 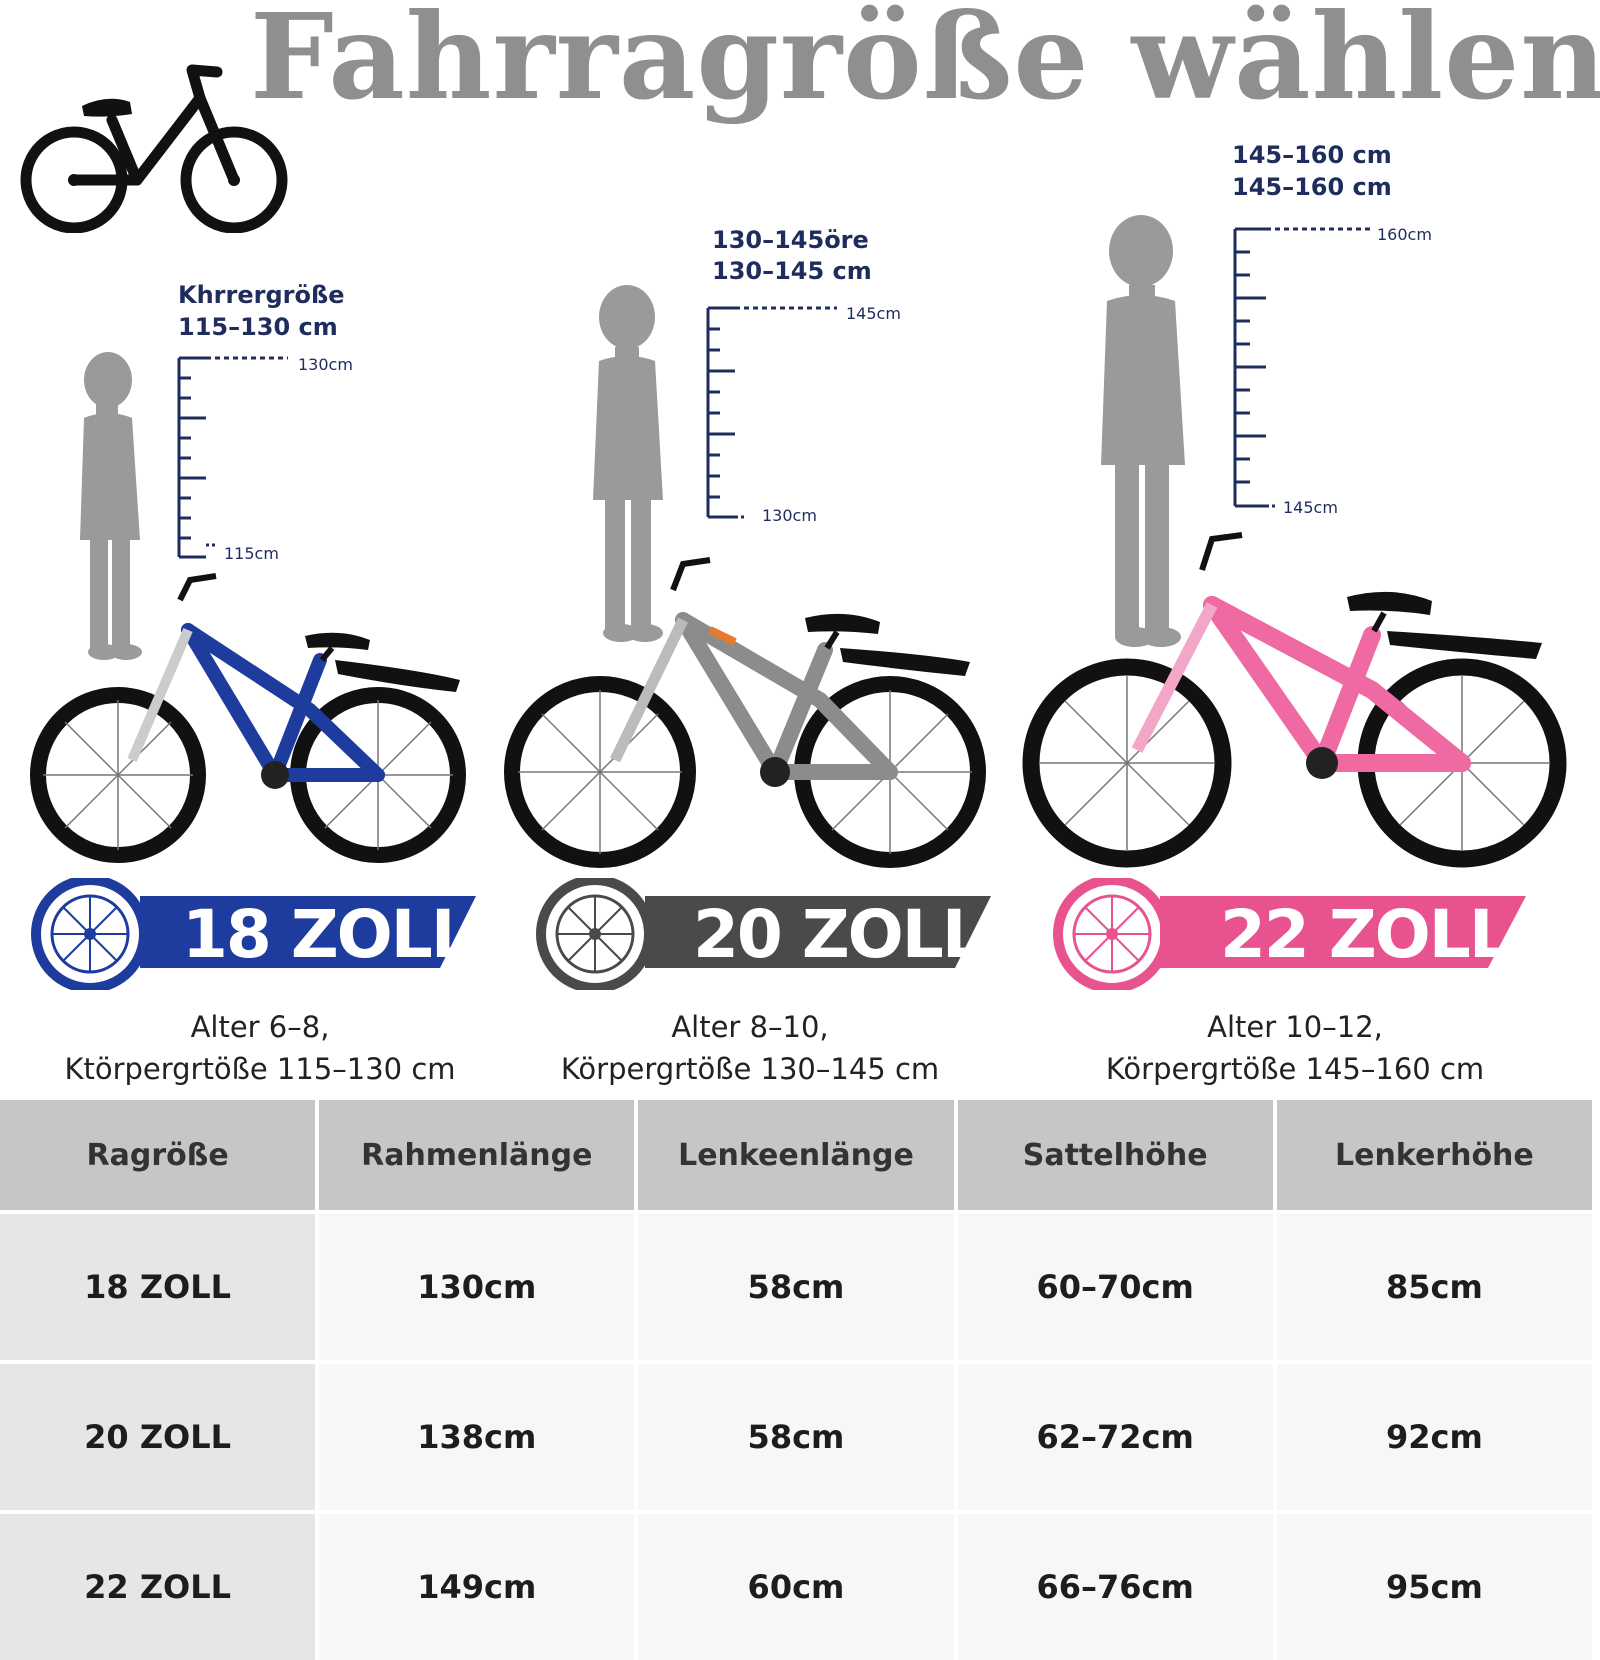 I want to click on badge-label: 18 ZOLL, so click(x=327, y=934).